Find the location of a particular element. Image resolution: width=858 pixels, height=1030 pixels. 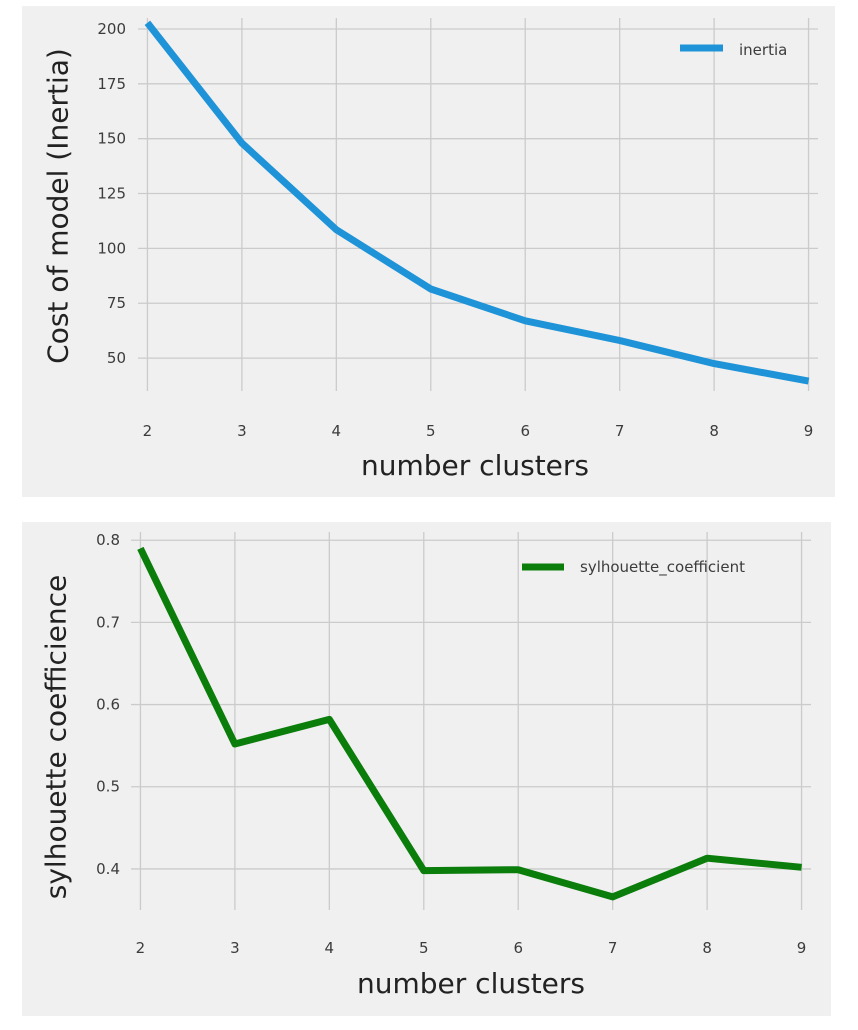

y-tick-label: 100 is located at coordinates (111, 248).